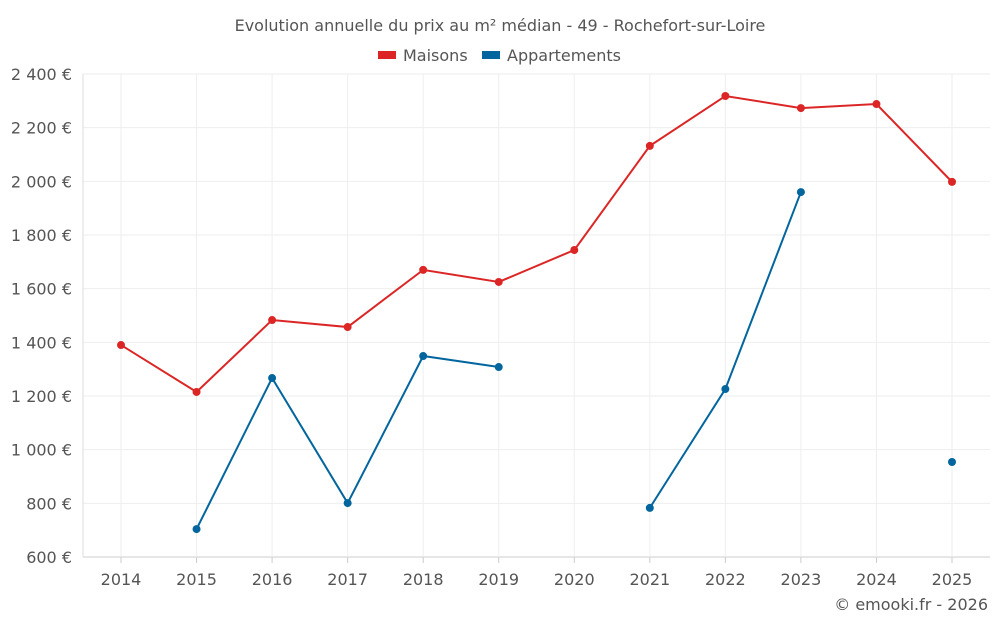 The width and height of the screenshot is (1000, 629). I want to click on y-tick-label: 1 400 €, so click(41, 342).